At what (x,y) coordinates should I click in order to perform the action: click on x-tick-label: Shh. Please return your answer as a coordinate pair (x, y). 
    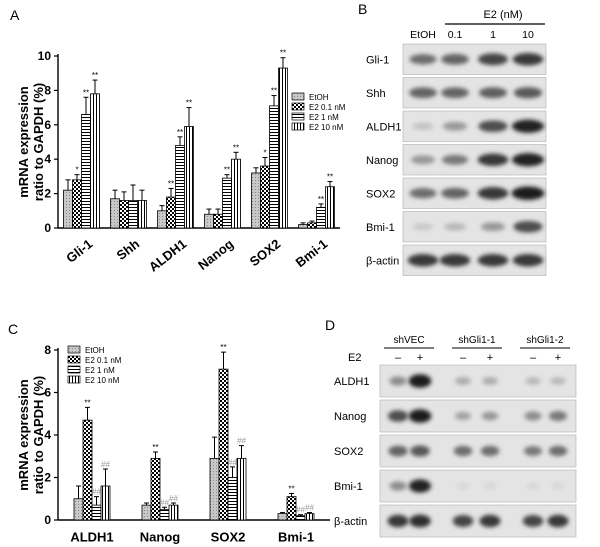
    Looking at the image, I should click on (128, 249).